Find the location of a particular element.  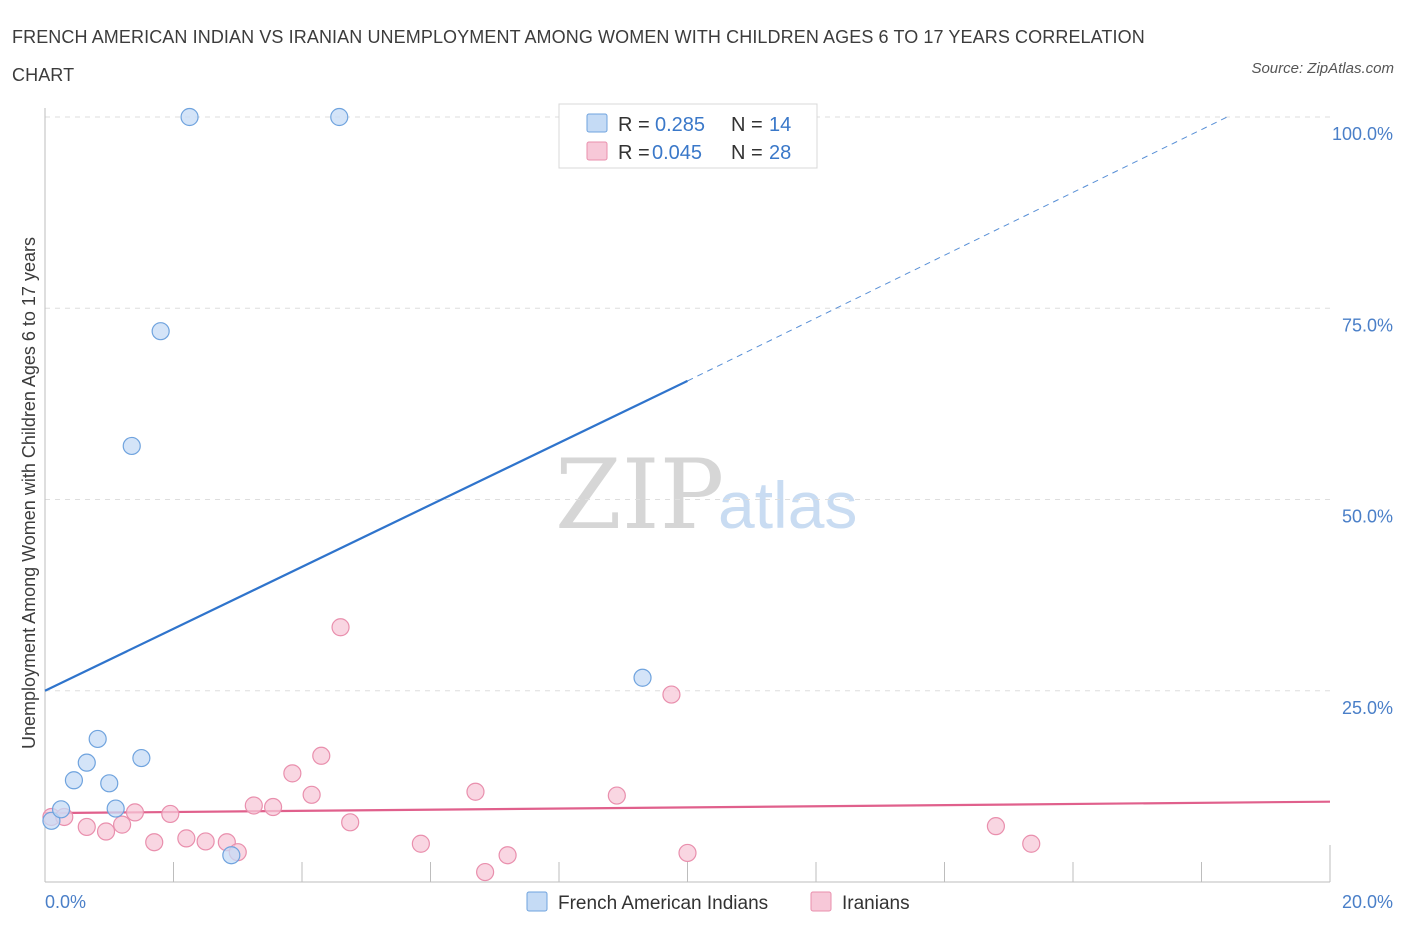

y-tick-label-1: 50.0% is located at coordinates (1367, 517).